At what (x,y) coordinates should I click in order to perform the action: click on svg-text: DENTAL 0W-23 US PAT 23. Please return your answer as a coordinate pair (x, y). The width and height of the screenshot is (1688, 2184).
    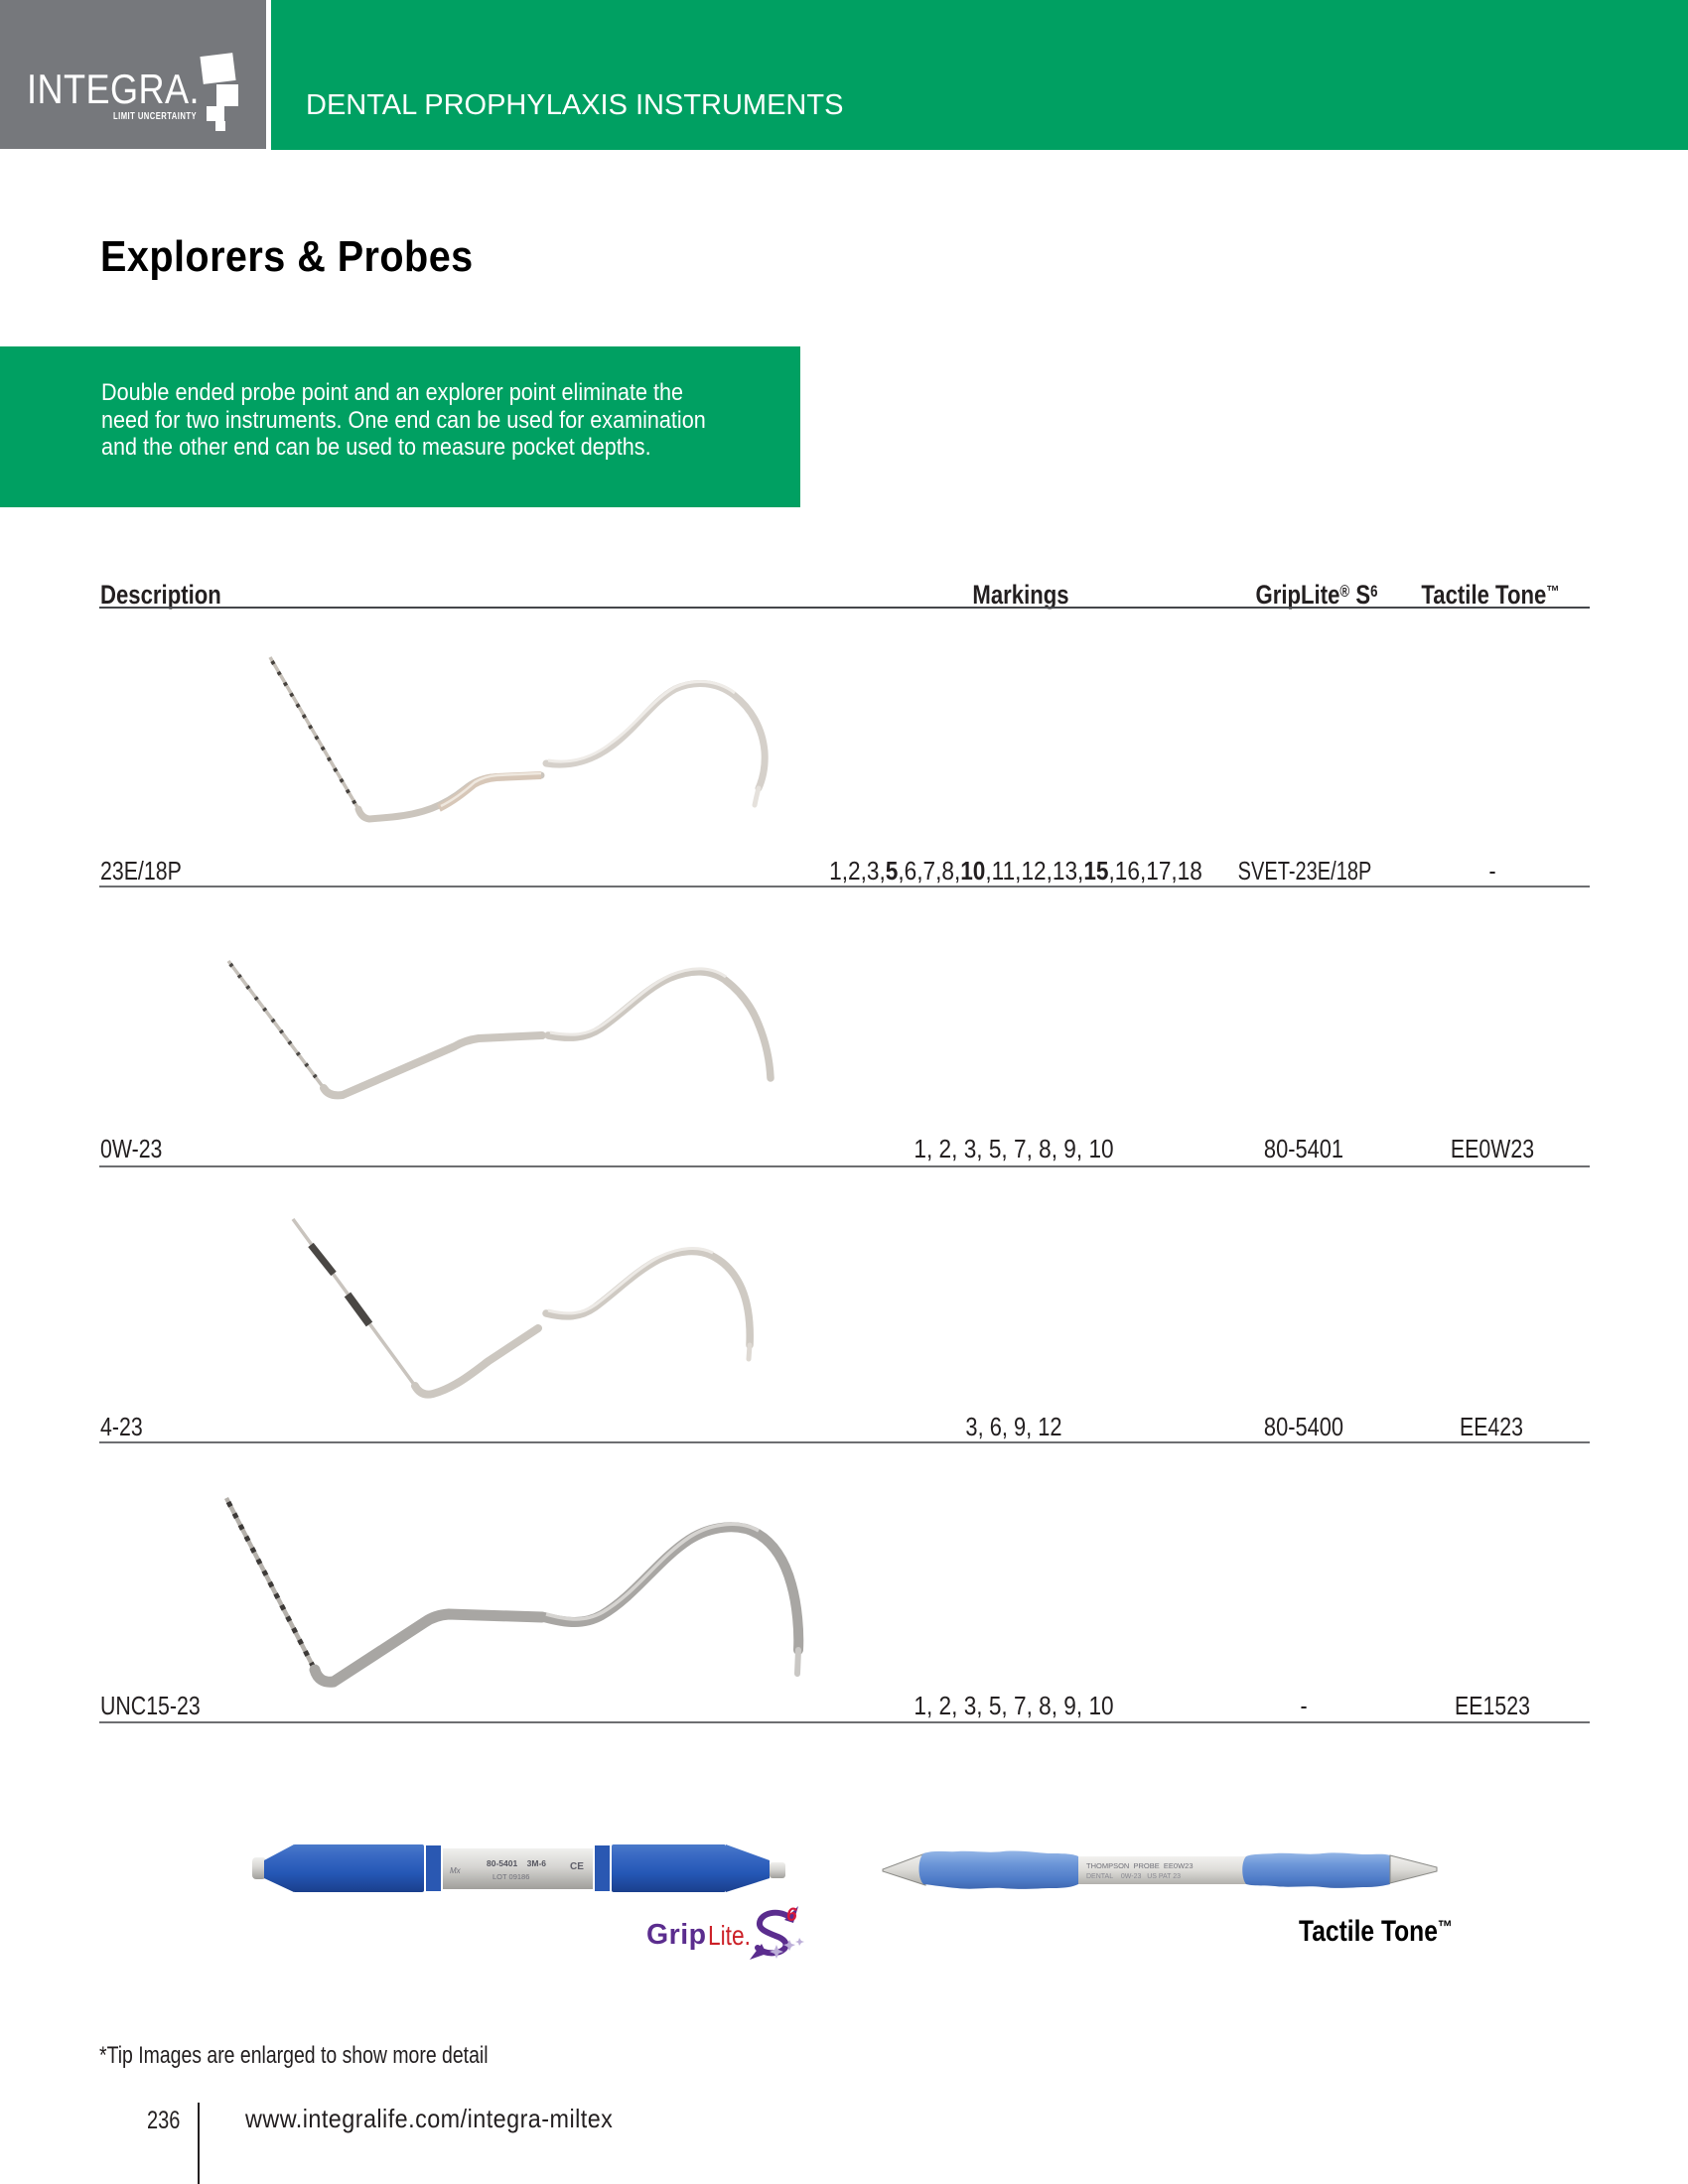
    Looking at the image, I should click on (1133, 1876).